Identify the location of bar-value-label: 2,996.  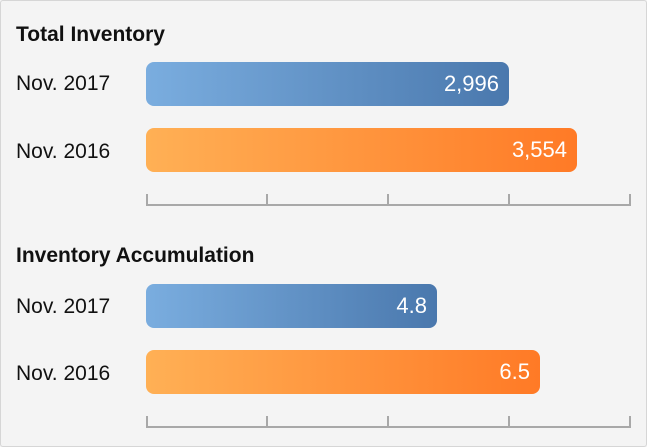
(471, 83).